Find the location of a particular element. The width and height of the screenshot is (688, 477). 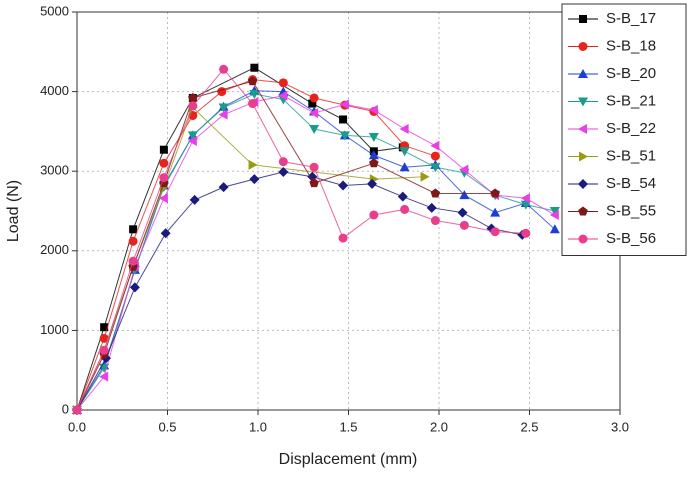

legend-label: S-B_22 is located at coordinates (631, 128).